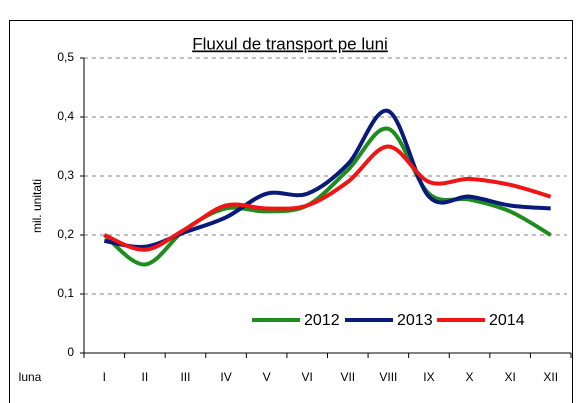 The image size is (578, 403). Describe the element at coordinates (65, 175) in the screenshot. I see `y-tick-label: 0,3` at that location.